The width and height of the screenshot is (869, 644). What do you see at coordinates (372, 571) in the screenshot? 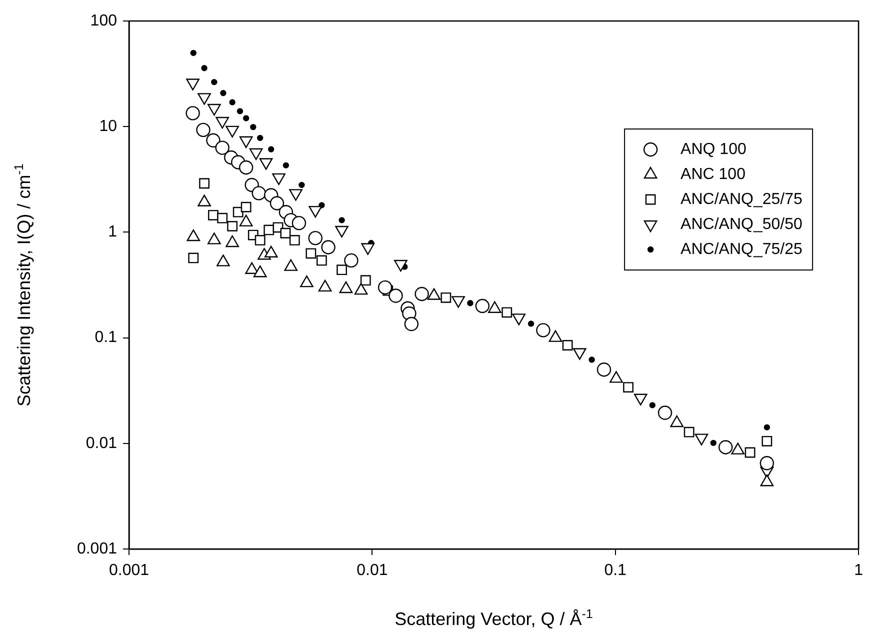
I see `x-tick-label: 0.01` at bounding box center [372, 571].